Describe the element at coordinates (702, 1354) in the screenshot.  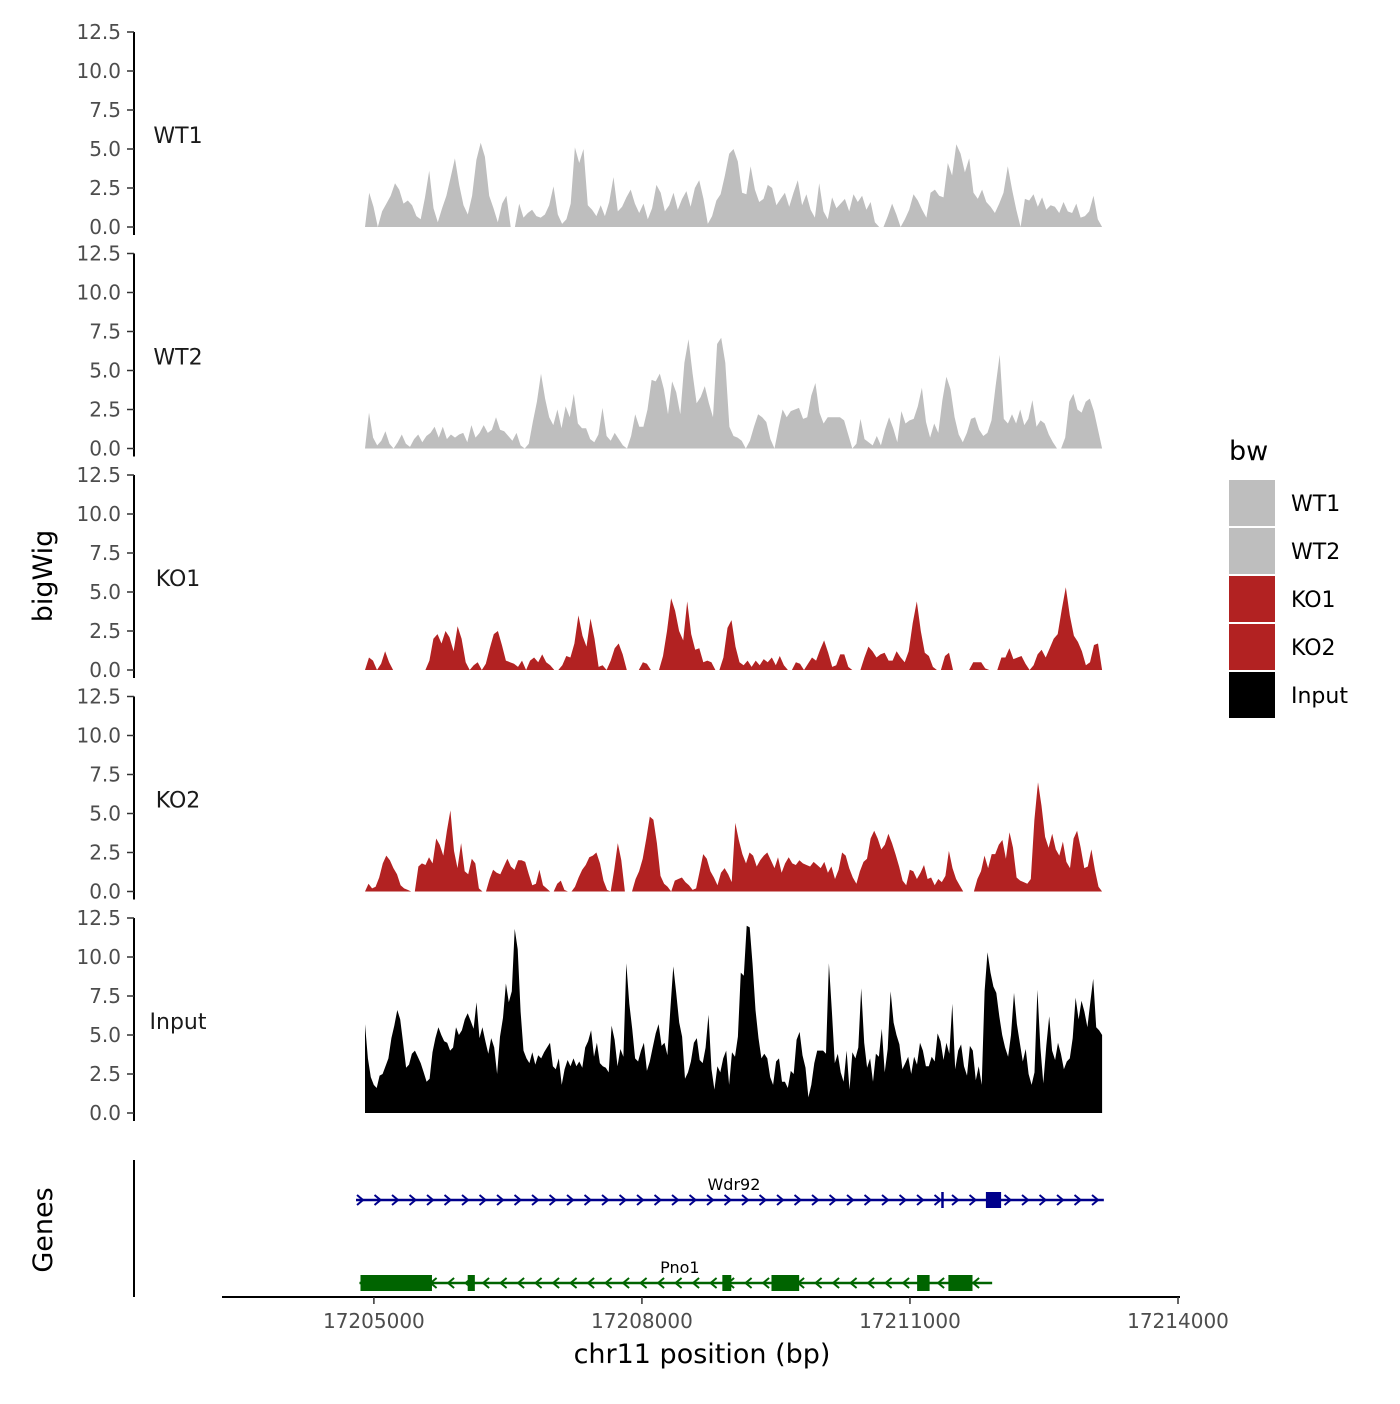
I see `x-axis-title: chr11 position (bp)` at that location.